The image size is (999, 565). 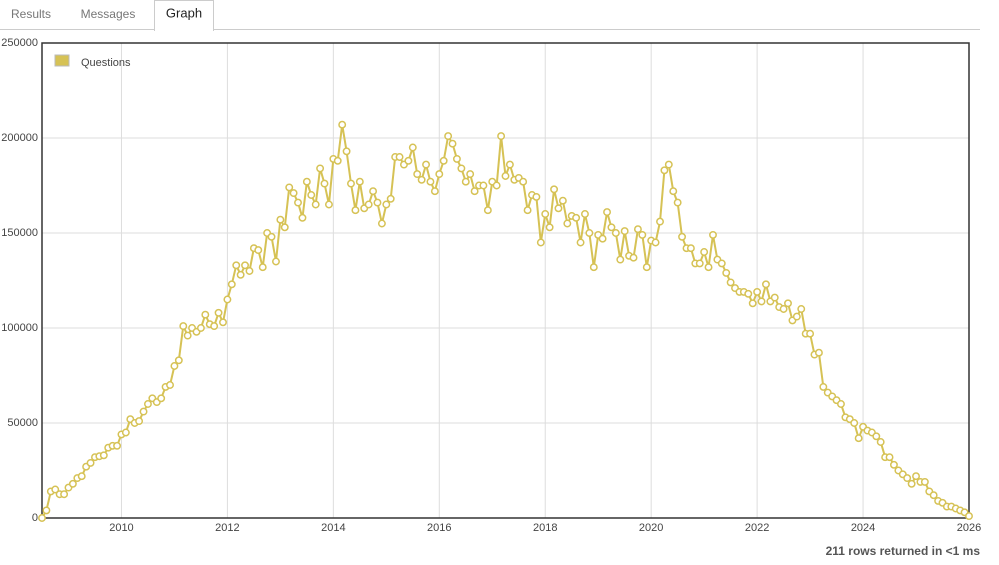 I want to click on tab-active: Graph, so click(x=184, y=12).